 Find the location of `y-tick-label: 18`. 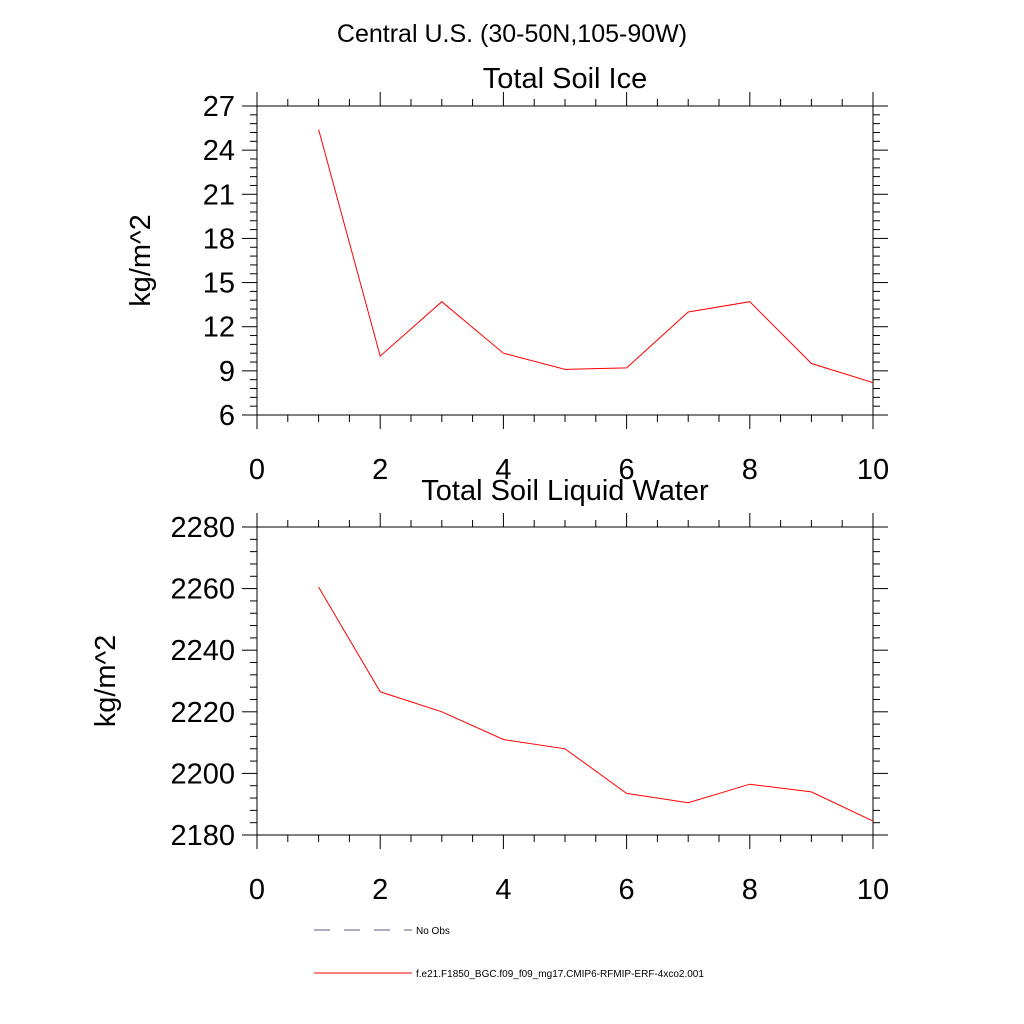

y-tick-label: 18 is located at coordinates (219, 239).